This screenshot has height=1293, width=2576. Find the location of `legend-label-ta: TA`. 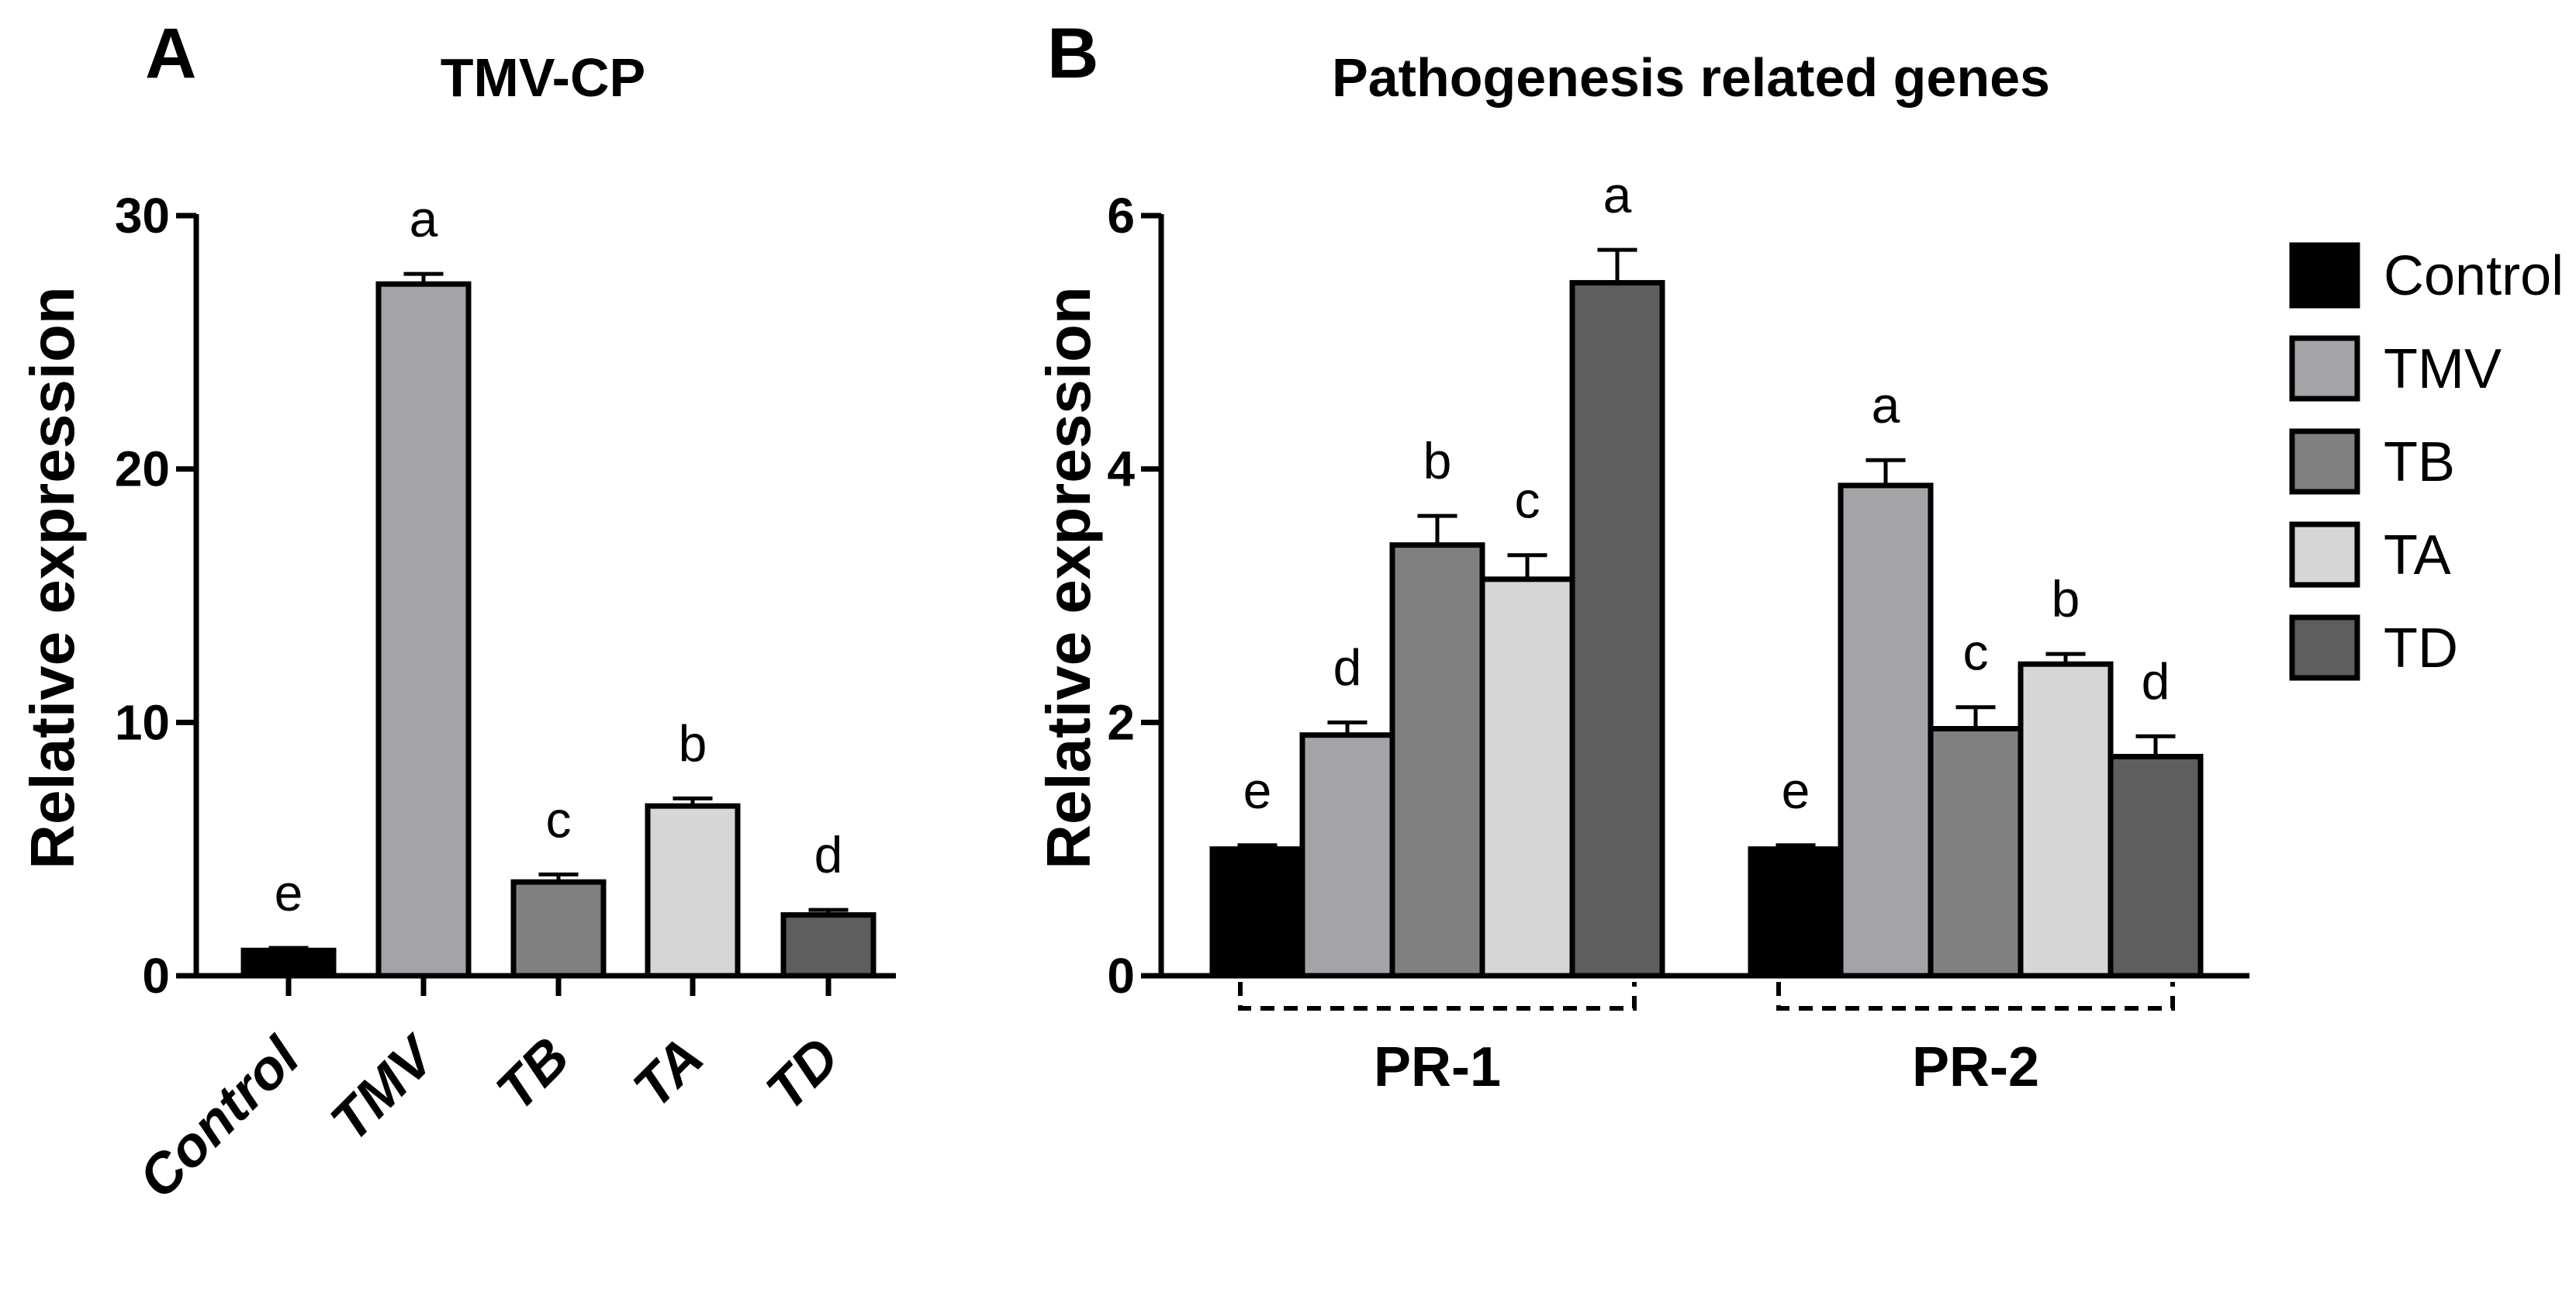

legend-label-ta: TA is located at coordinates (2417, 555).